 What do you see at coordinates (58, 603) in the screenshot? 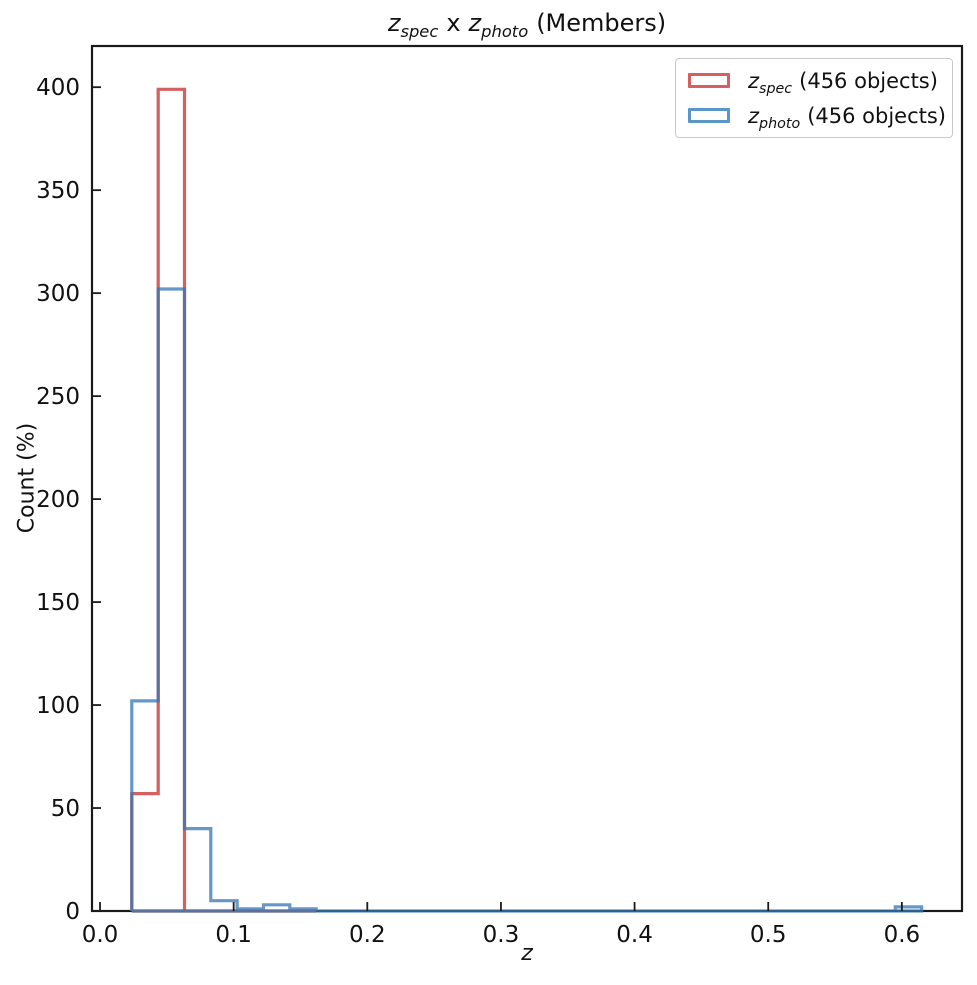
I see `y-tick-label: 150` at bounding box center [58, 603].